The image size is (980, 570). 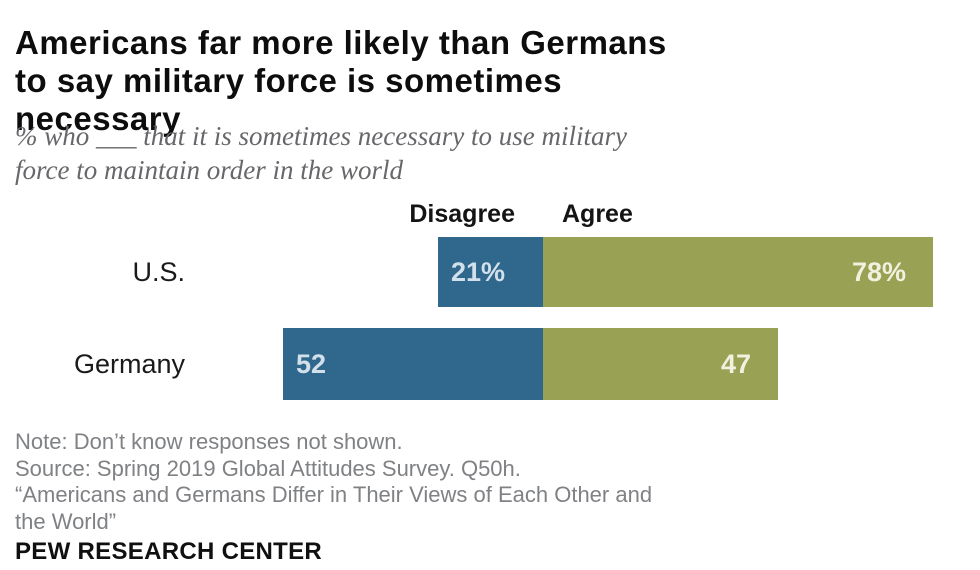 What do you see at coordinates (413, 364) in the screenshot?
I see `bar-segment-disagree-germany: 52` at bounding box center [413, 364].